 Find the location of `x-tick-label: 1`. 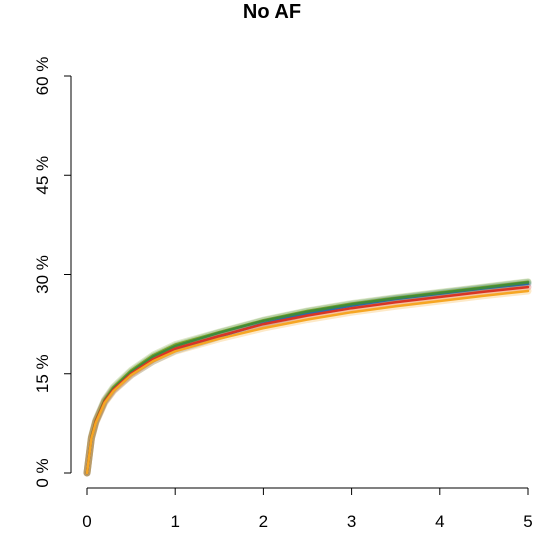

x-tick-label: 1 is located at coordinates (174, 521).